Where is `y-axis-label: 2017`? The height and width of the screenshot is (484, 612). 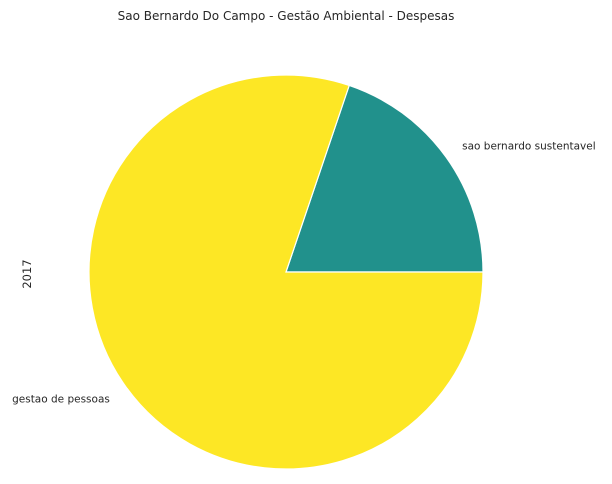
y-axis-label: 2017 is located at coordinates (27, 273).